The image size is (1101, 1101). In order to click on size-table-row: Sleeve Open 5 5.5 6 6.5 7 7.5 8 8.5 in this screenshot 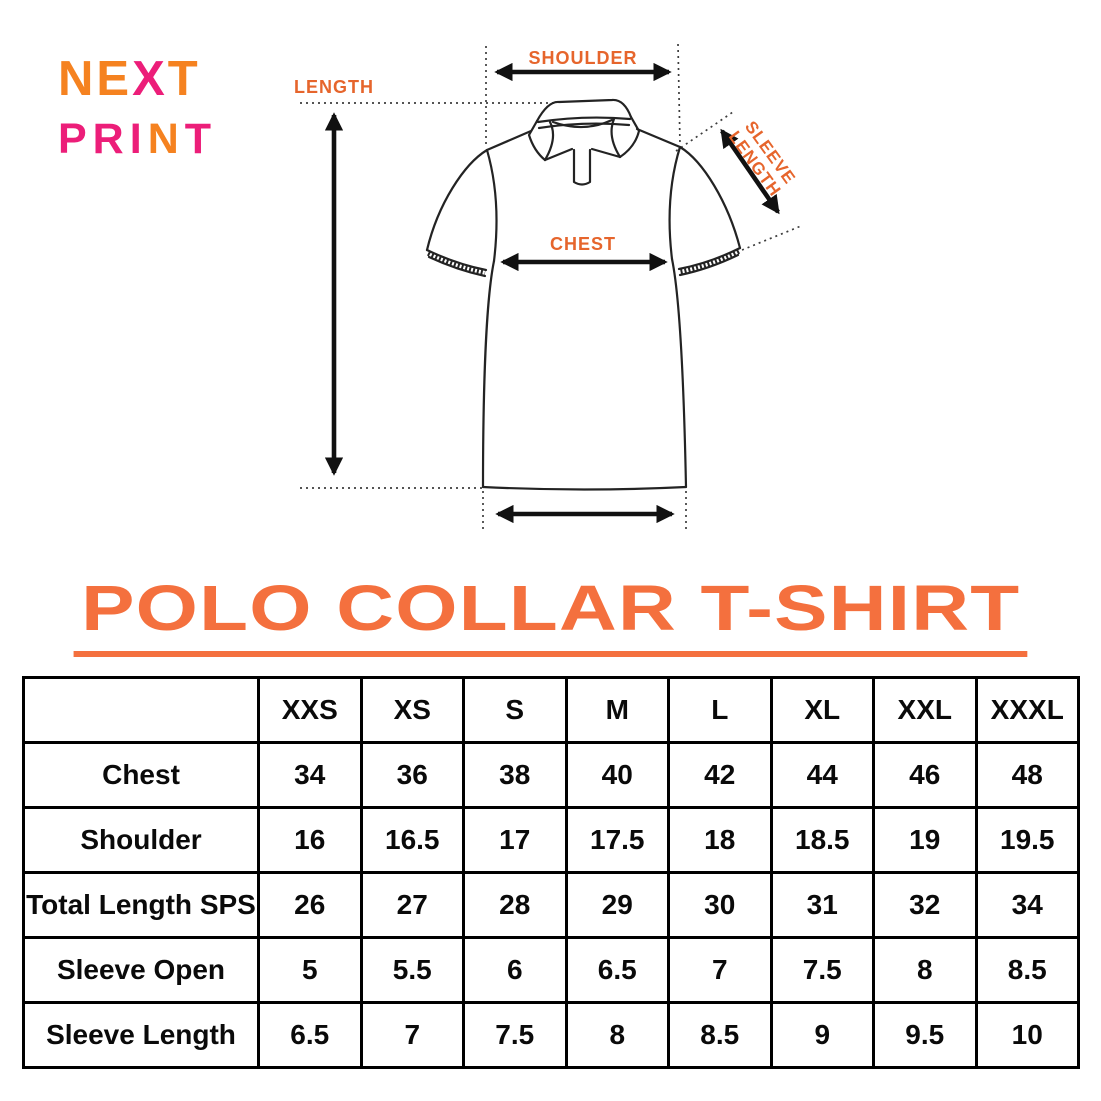, I will do `click(551, 970)`.